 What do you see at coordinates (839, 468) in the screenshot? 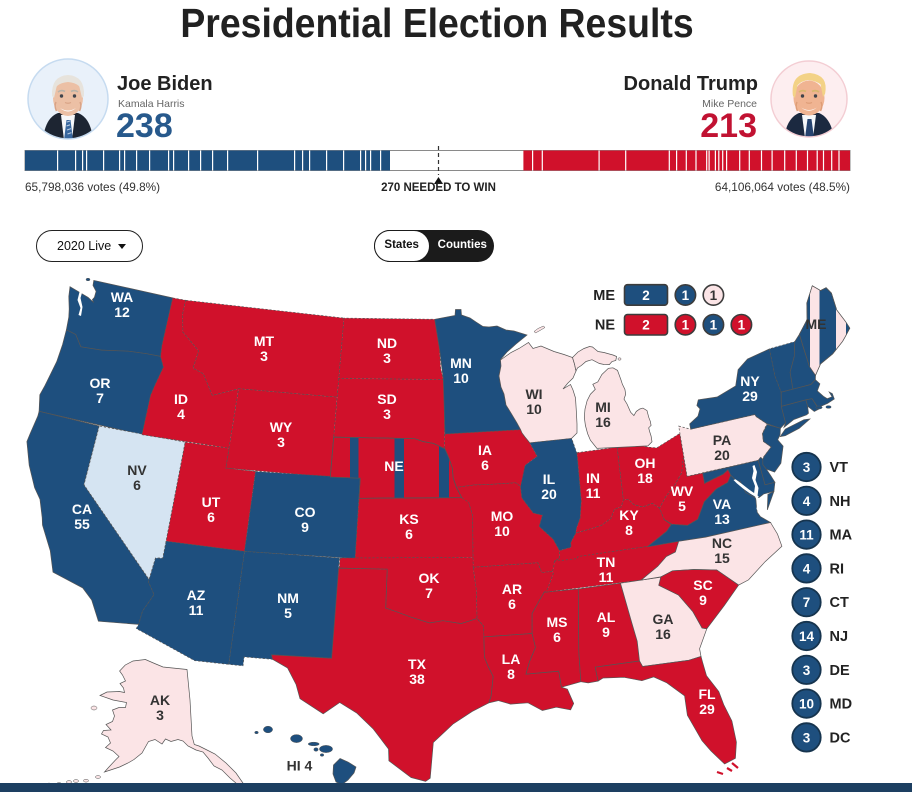
I see `svg-text: VT` at bounding box center [839, 468].